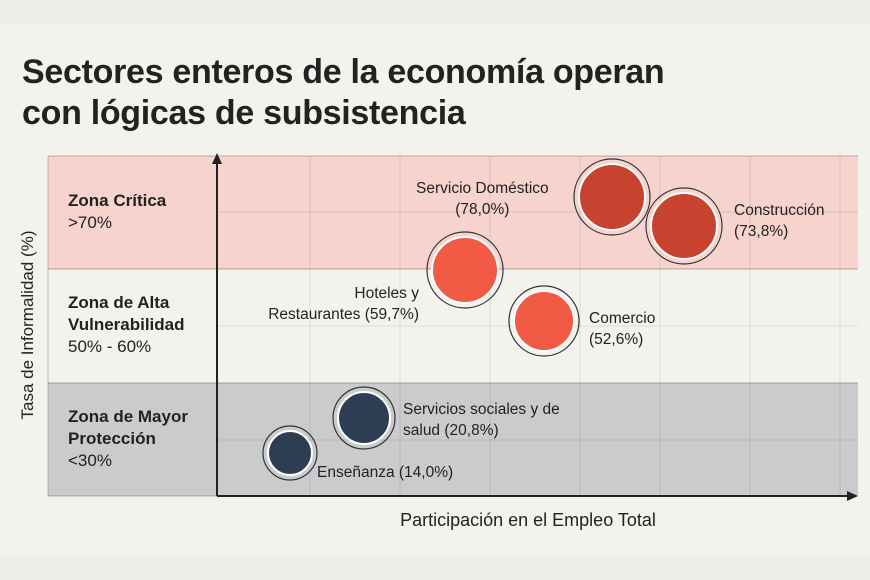 Image resolution: width=870 pixels, height=580 pixels. What do you see at coordinates (482, 199) in the screenshot?
I see `label-servicio-domestico: Servicio Doméstico (78,0%)` at bounding box center [482, 199].